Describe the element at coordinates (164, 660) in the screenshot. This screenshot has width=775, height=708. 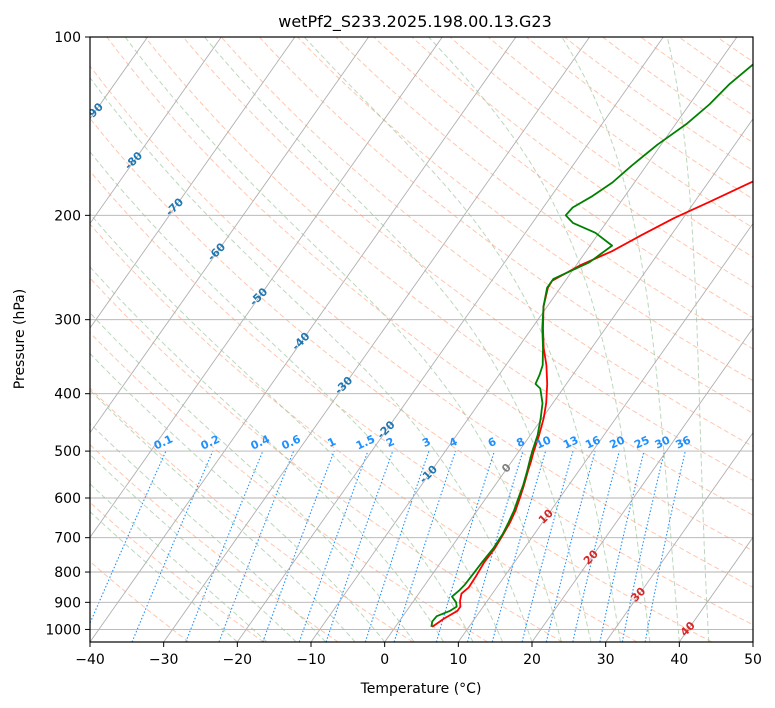
I see `x-tick-label: −30` at that location.